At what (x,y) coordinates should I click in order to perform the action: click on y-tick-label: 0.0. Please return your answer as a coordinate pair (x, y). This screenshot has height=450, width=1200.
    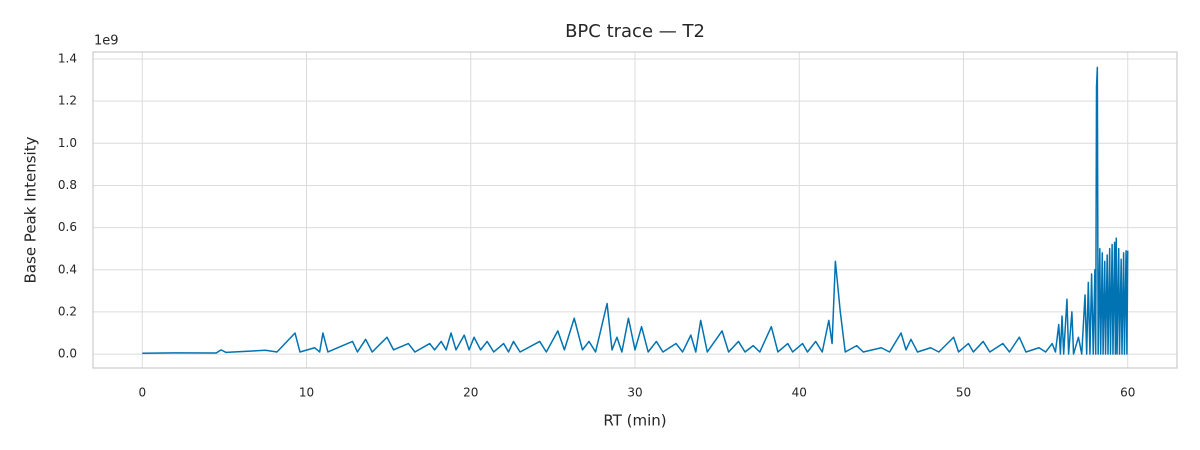
    Looking at the image, I should click on (67, 354).